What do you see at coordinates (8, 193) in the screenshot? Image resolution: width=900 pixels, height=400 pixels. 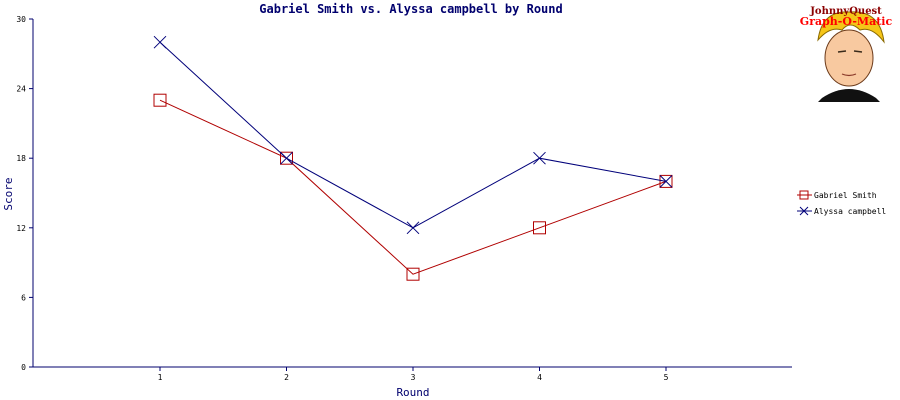 I see `y-axis-label: Score` at bounding box center [8, 193].